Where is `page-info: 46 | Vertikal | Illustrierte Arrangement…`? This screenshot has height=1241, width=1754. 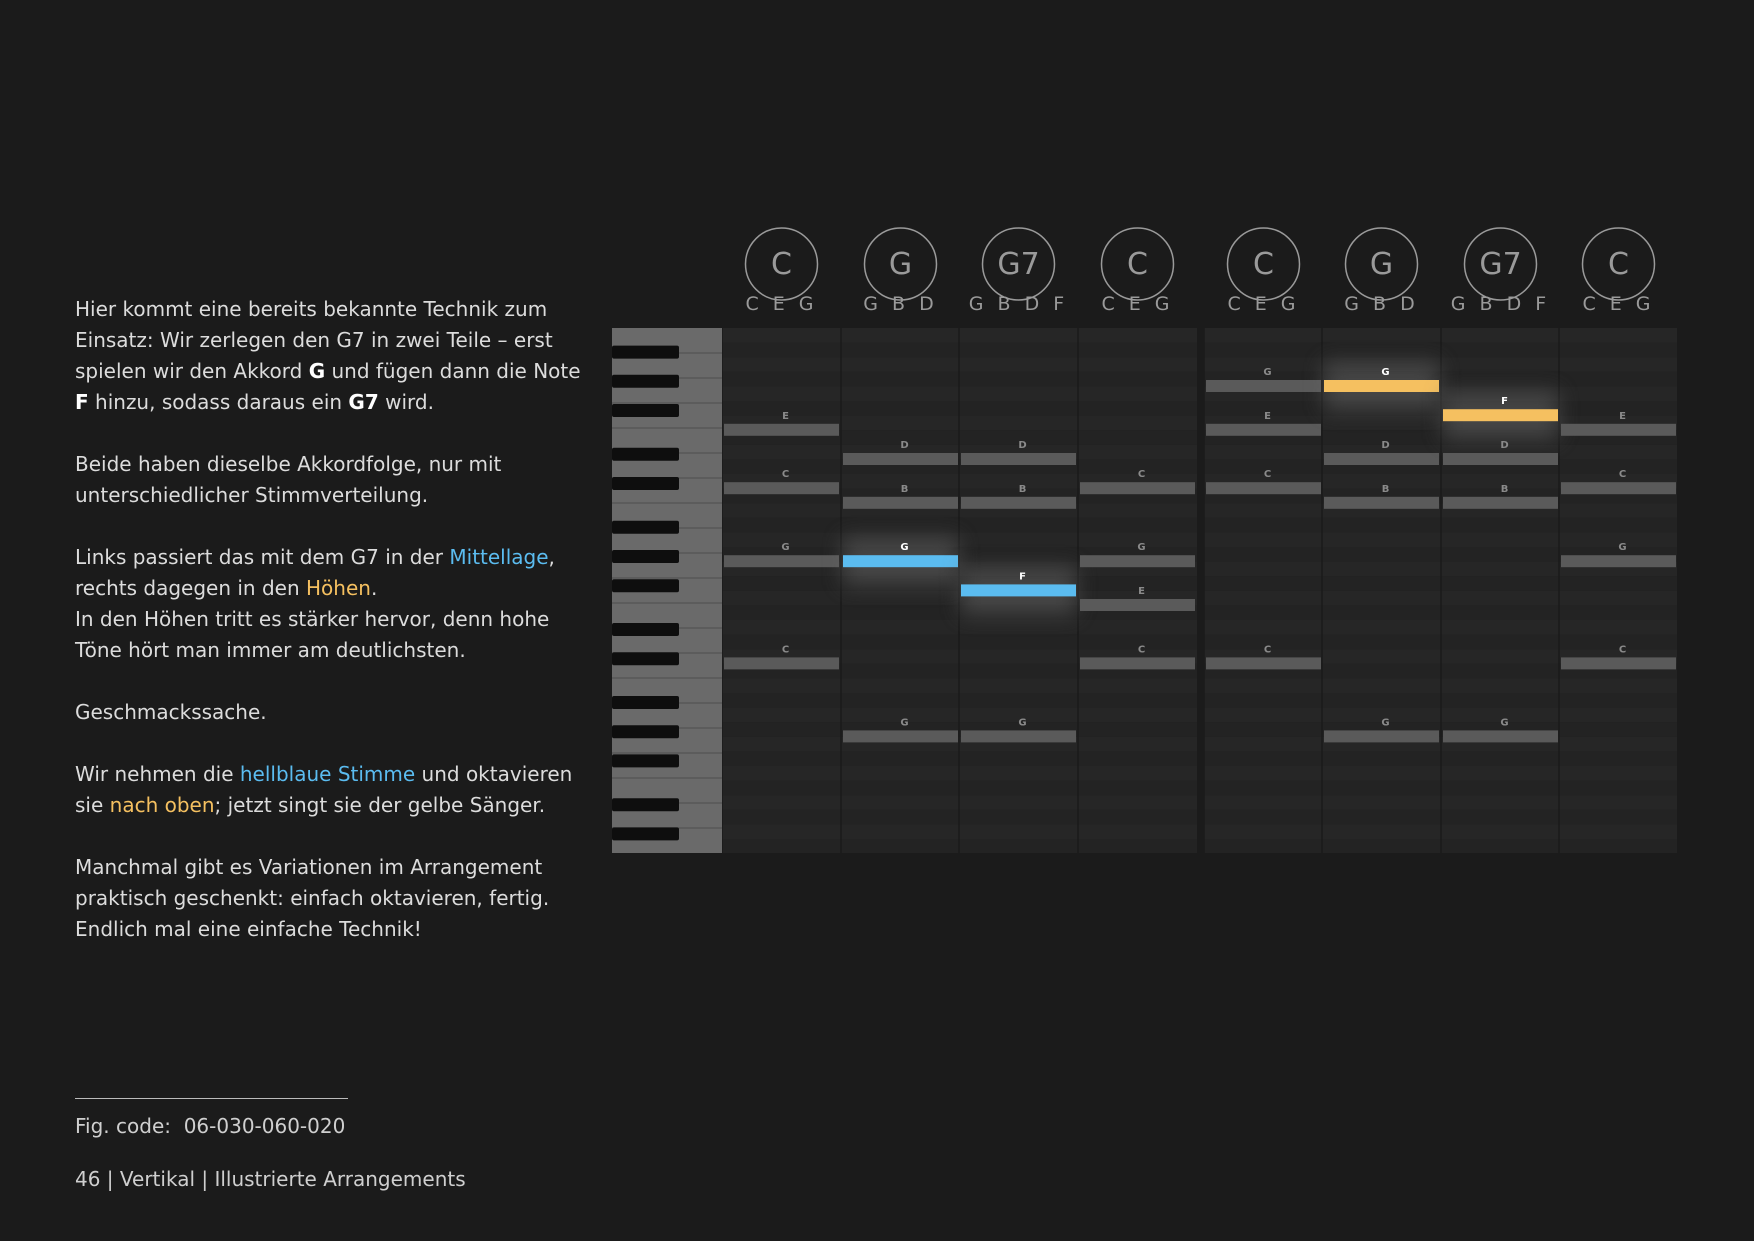 page-info: 46 | Vertikal | Illustrierte Arrangement… is located at coordinates (270, 1179).